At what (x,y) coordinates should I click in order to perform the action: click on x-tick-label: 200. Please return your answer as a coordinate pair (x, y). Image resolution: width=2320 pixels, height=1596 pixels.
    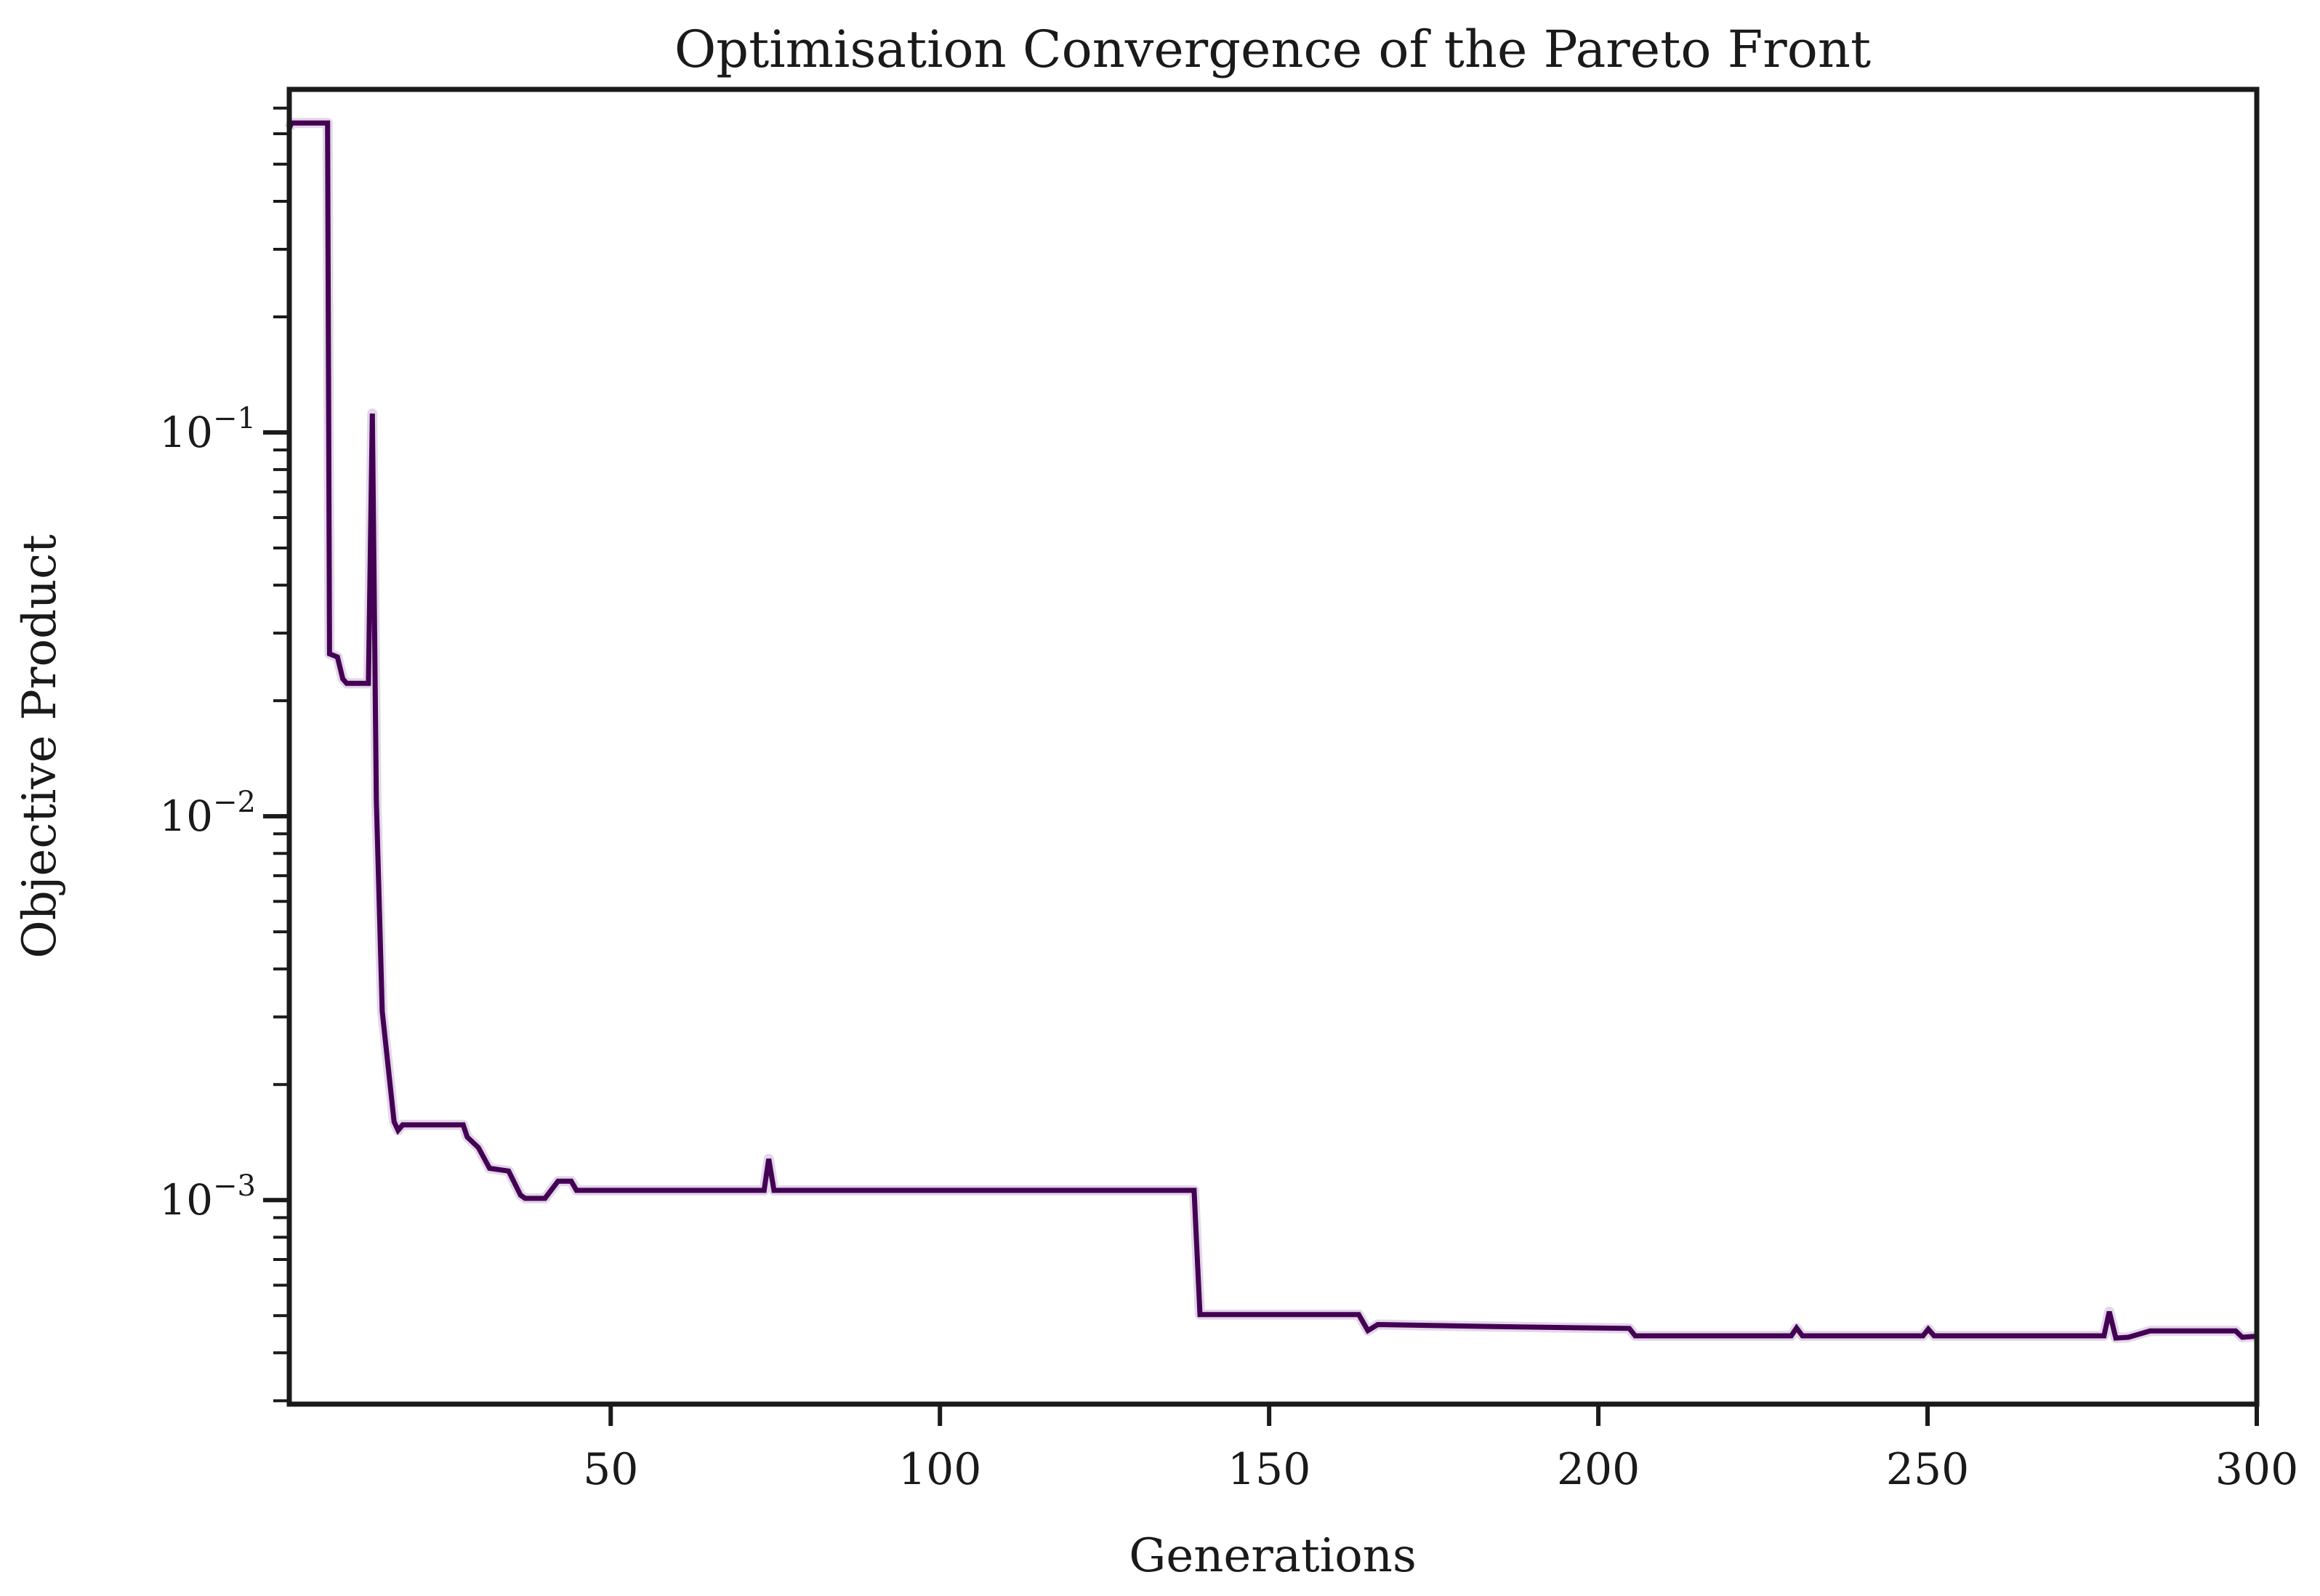
    Looking at the image, I should click on (1598, 1470).